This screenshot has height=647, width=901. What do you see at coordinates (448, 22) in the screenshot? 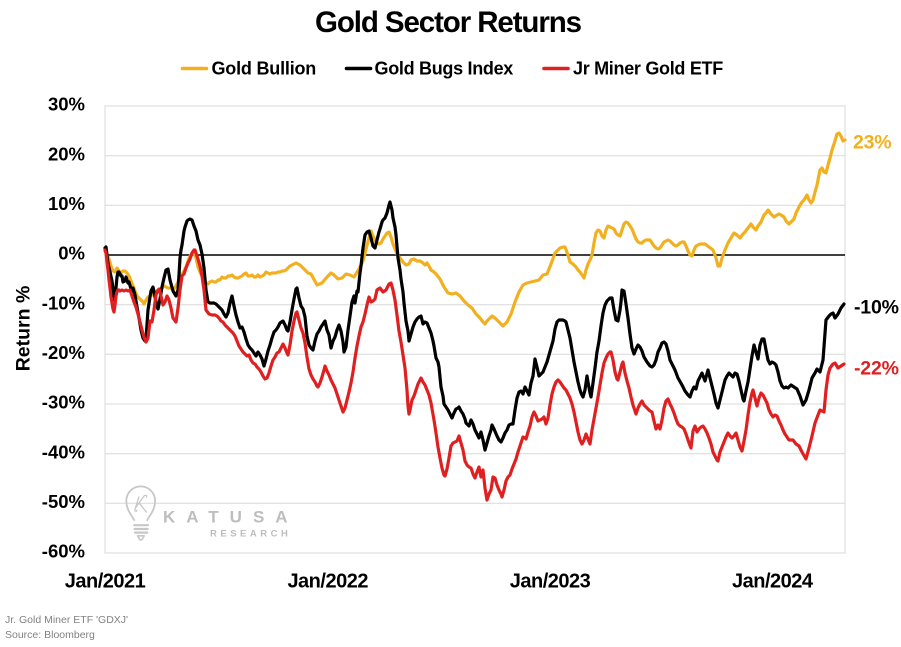
I see `svg-text: Gold Sector Returns` at bounding box center [448, 22].